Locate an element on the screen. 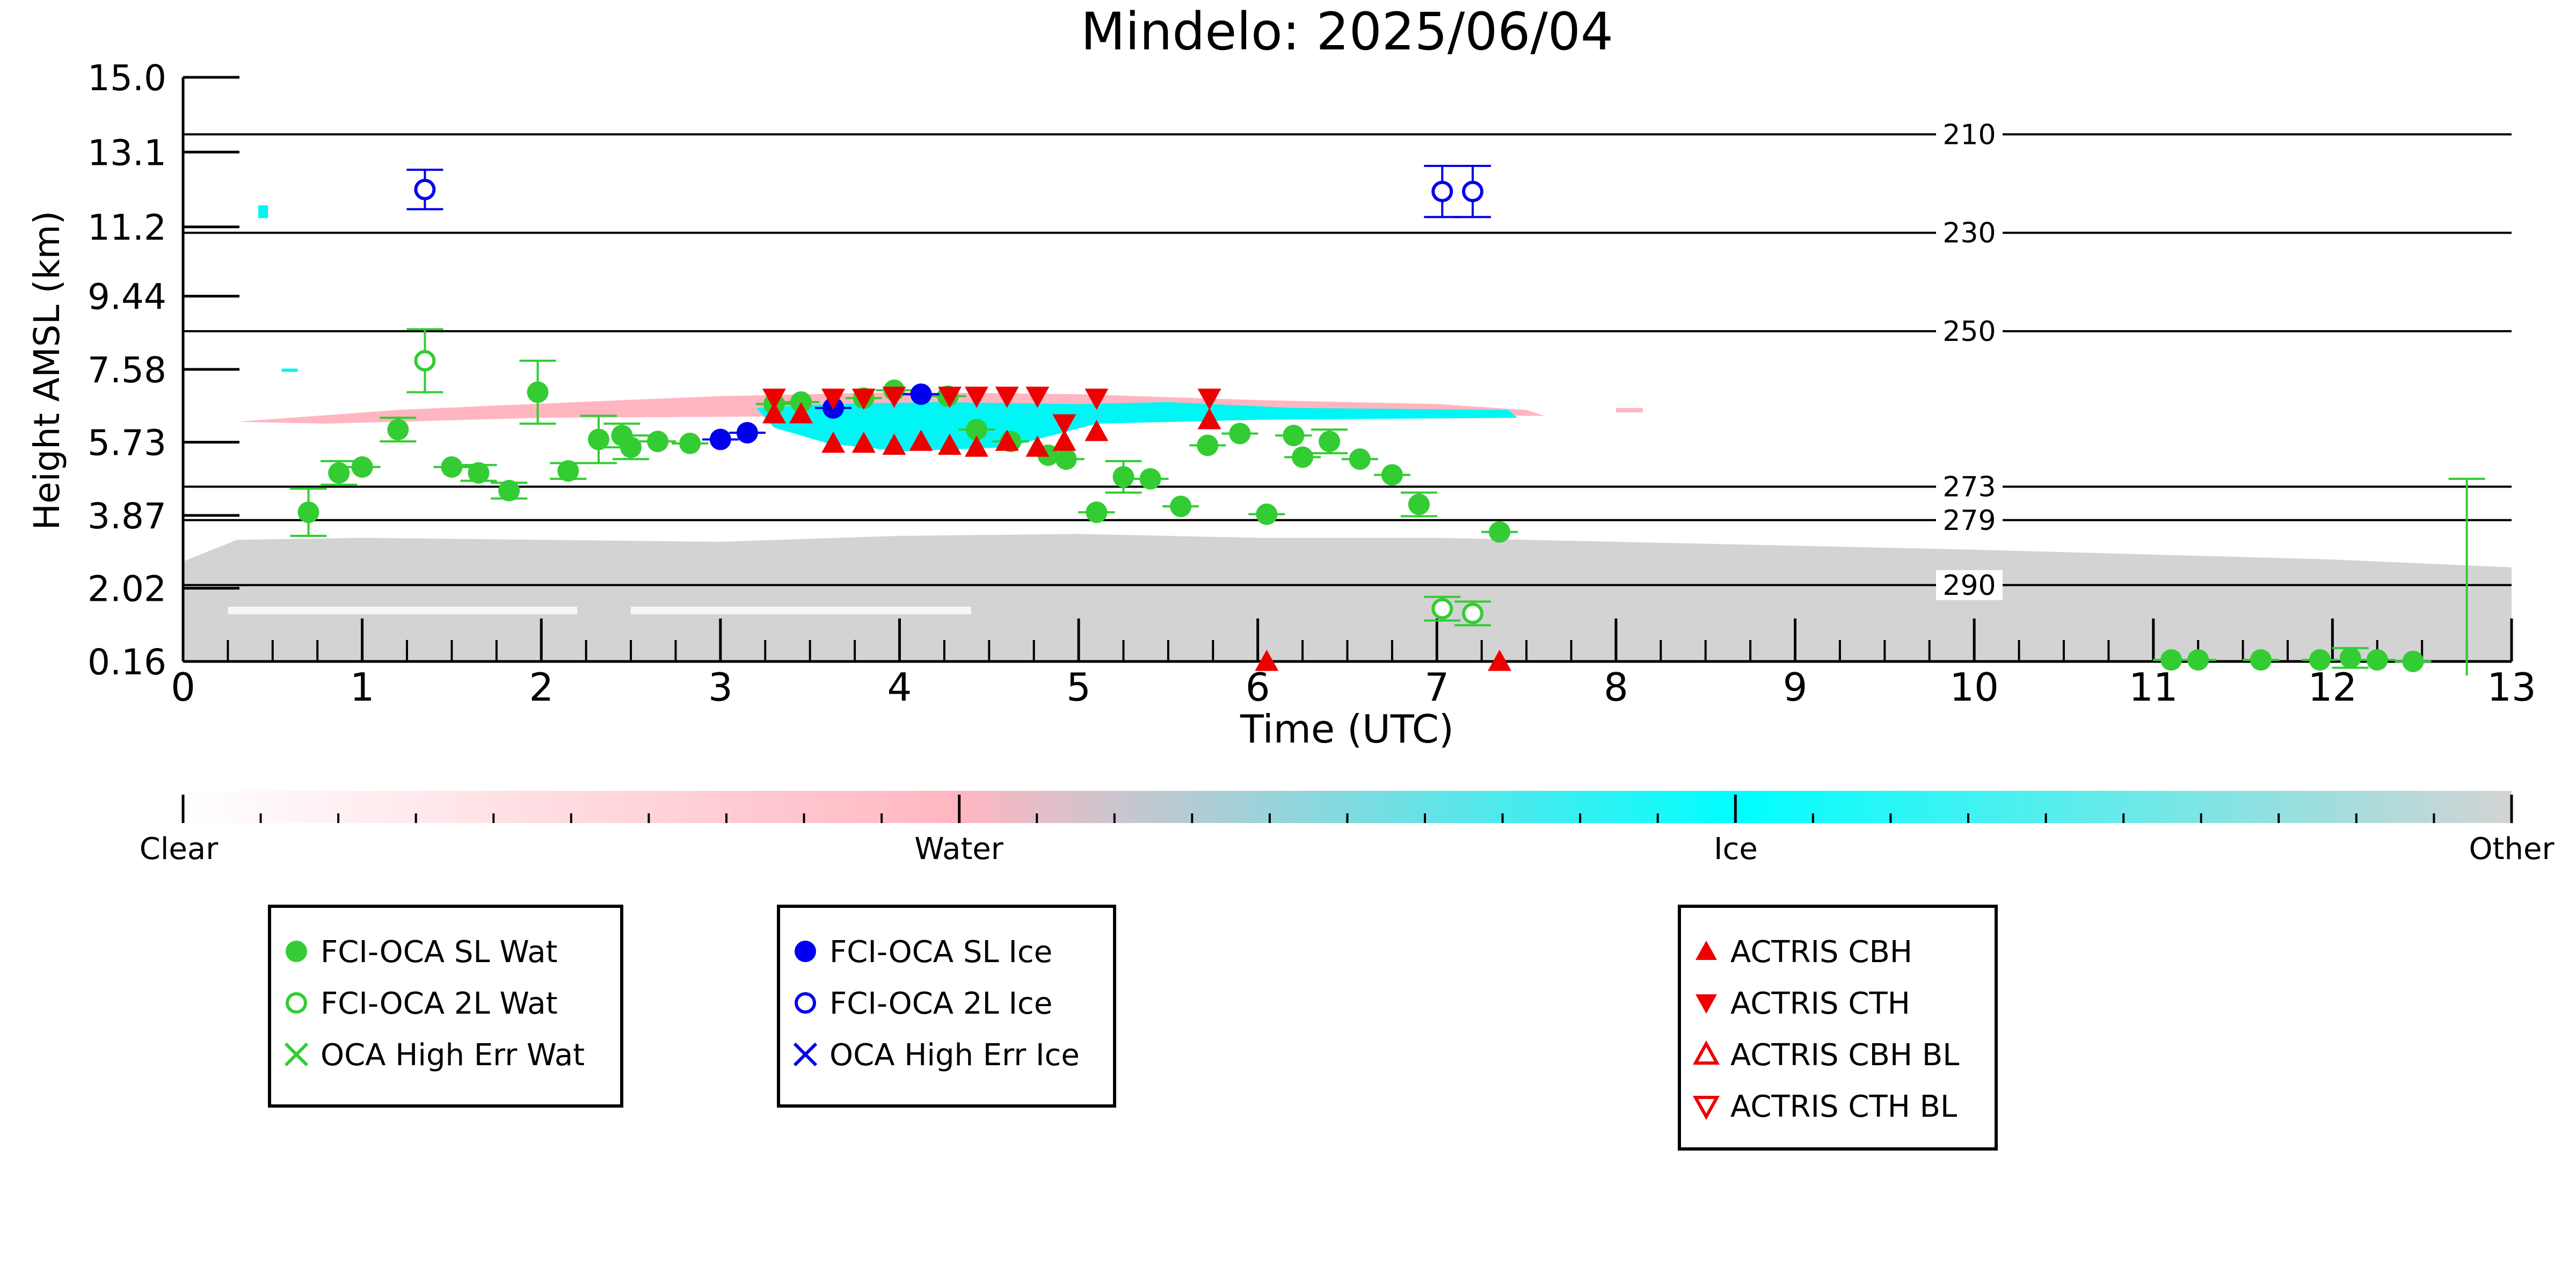 The width and height of the screenshot is (2576, 1288). legend-label: FCI-OCA 2L Wat is located at coordinates (439, 1003).